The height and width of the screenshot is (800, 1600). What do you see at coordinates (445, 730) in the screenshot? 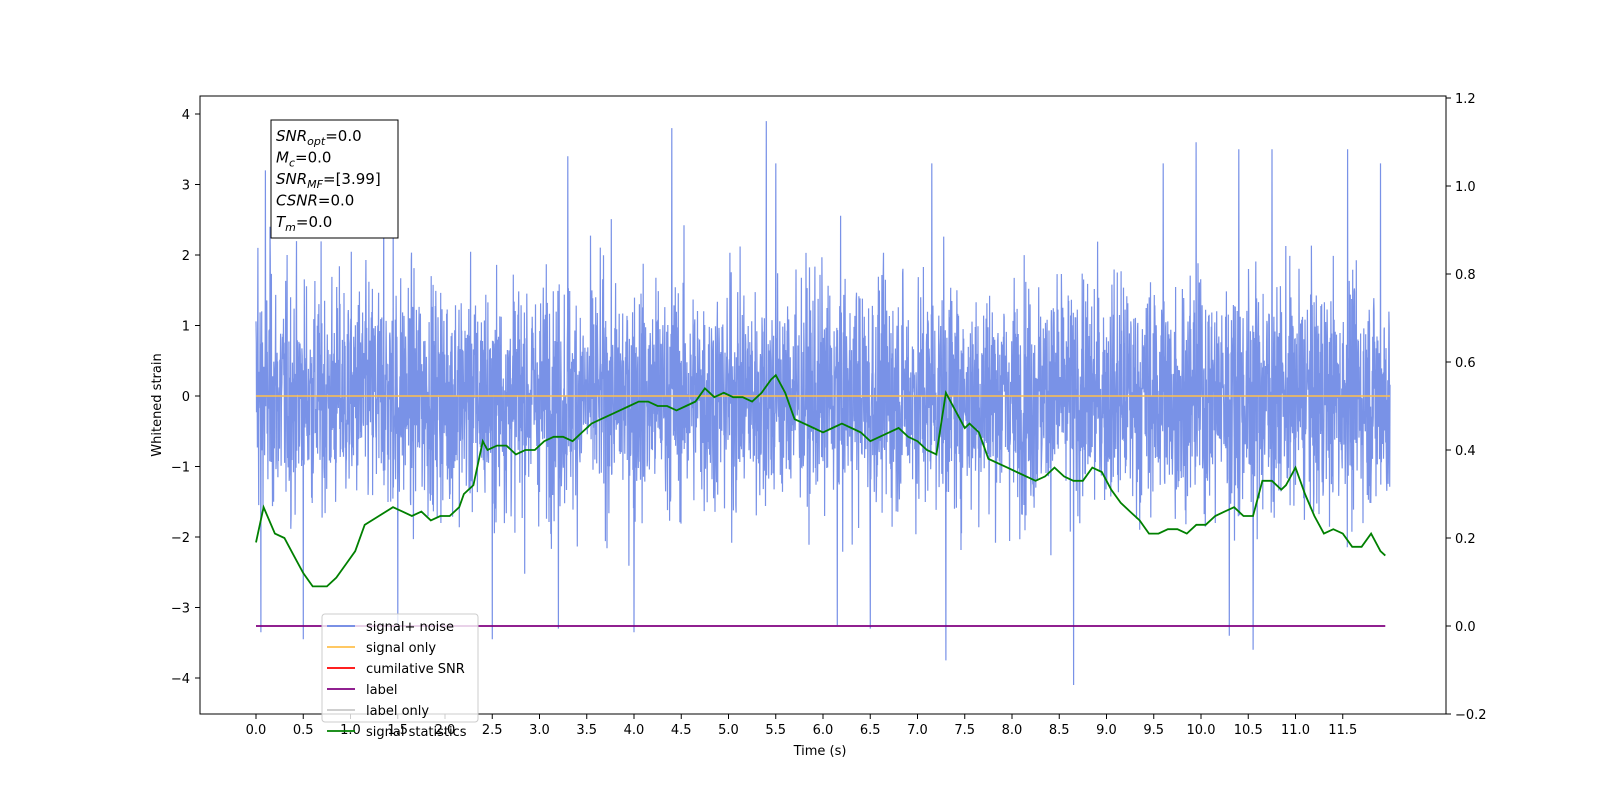
I see `x-tick-label: 2.0` at bounding box center [445, 730].